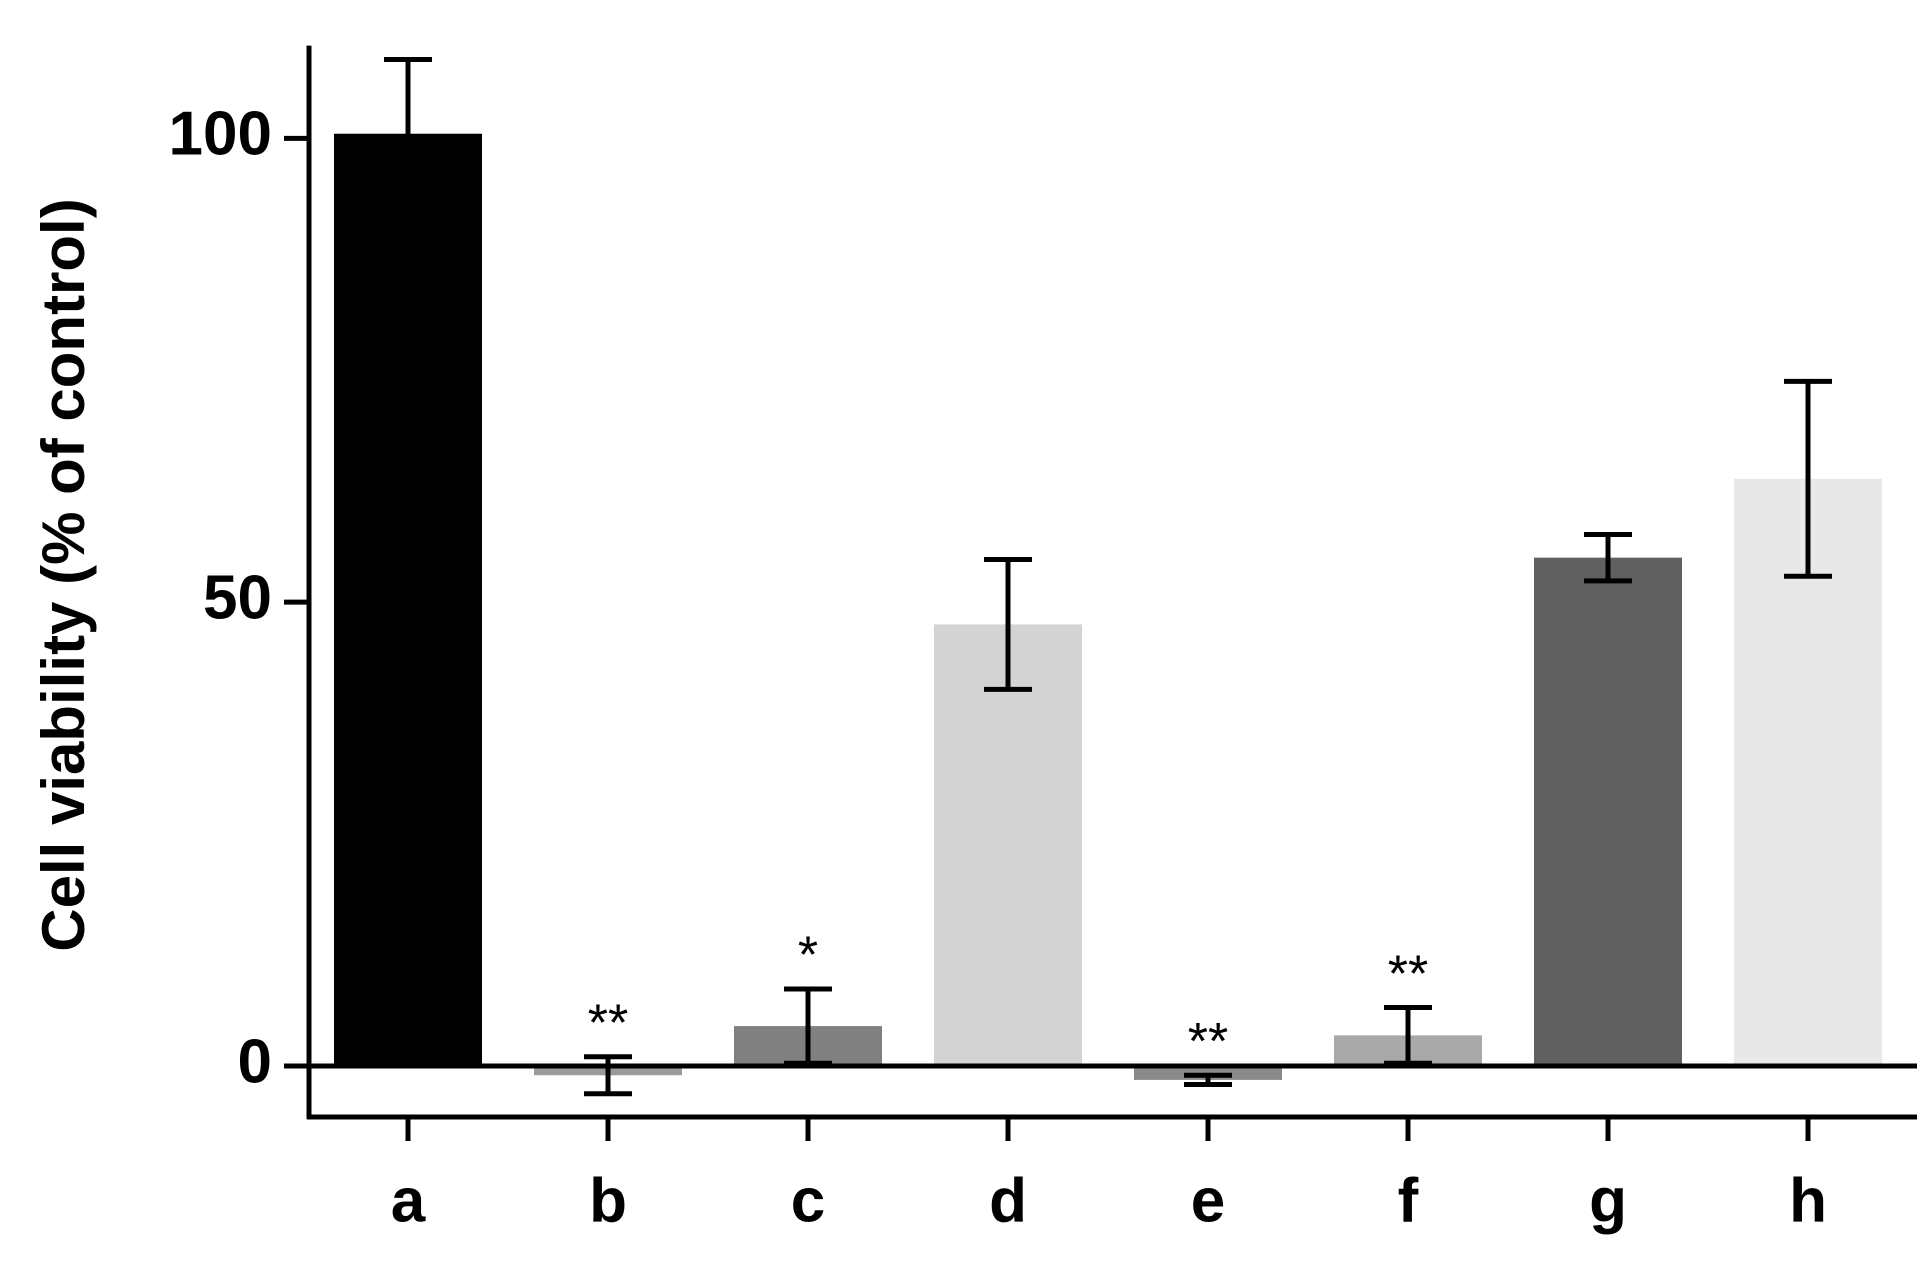 This screenshot has height=1266, width=1929. I want to click on y-axis-label: Cell viability (% of control), so click(63, 574).